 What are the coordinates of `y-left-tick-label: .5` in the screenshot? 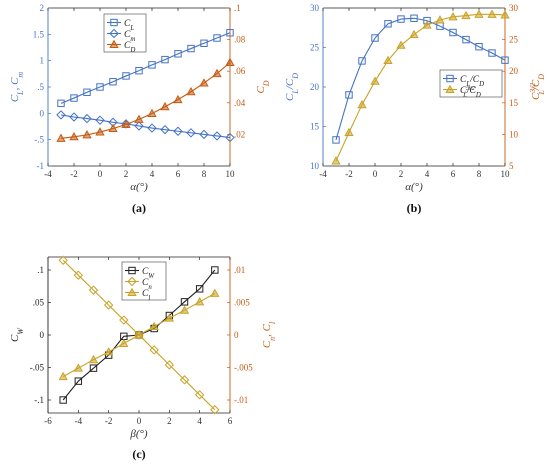 It's located at (40, 87).